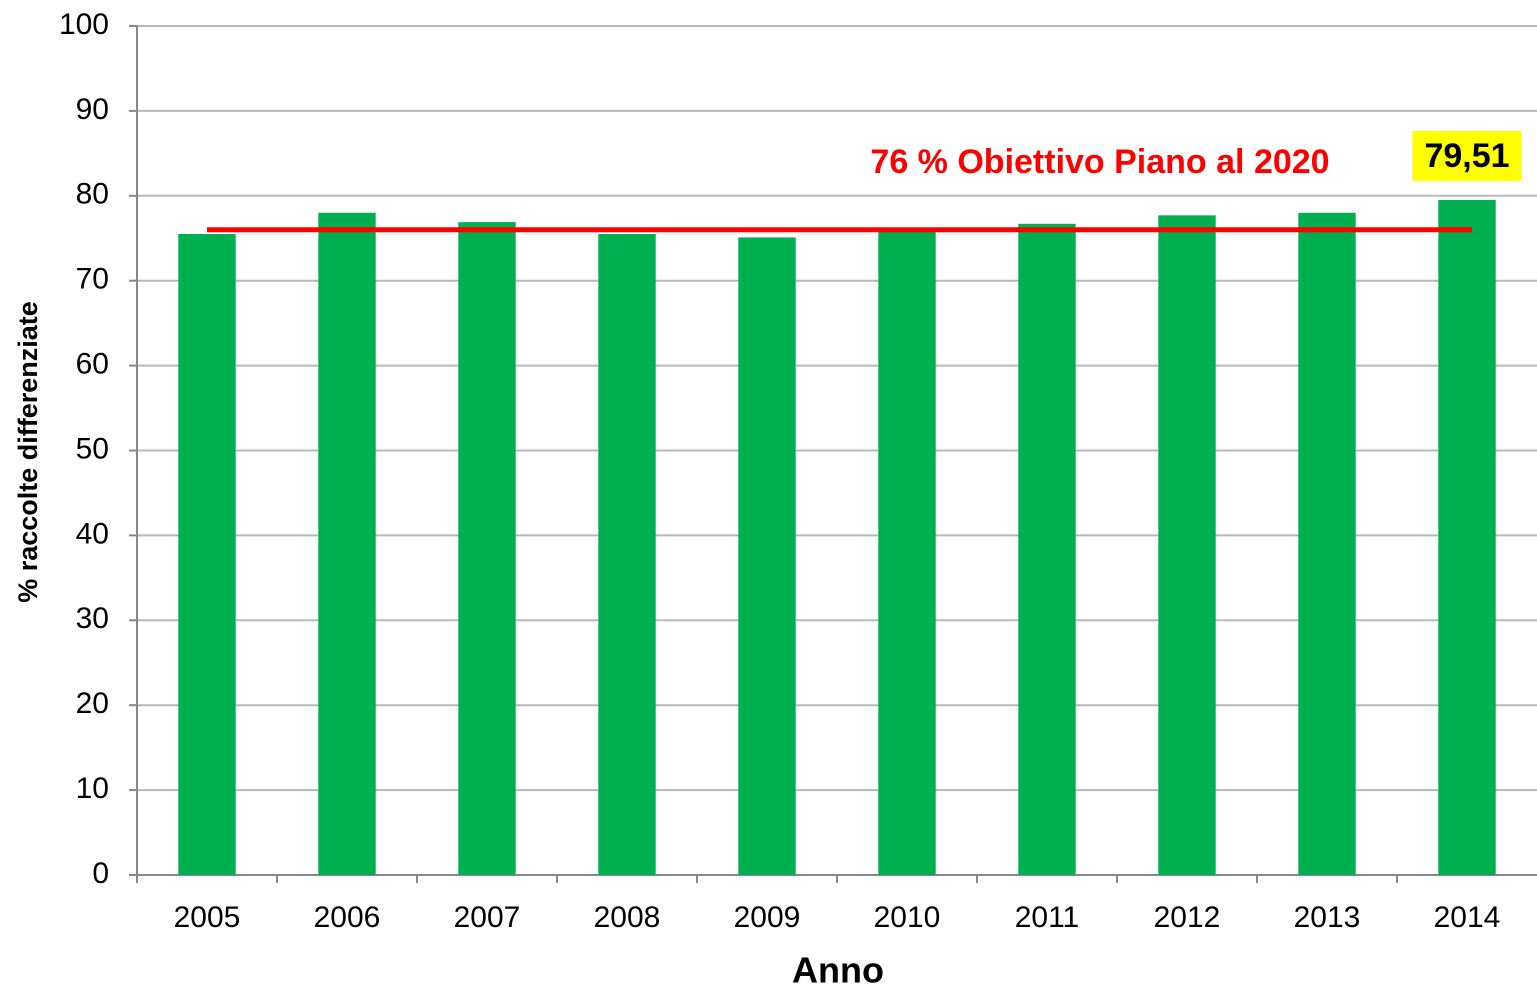  What do you see at coordinates (92, 533) in the screenshot?
I see `y-tick-label: 40` at bounding box center [92, 533].